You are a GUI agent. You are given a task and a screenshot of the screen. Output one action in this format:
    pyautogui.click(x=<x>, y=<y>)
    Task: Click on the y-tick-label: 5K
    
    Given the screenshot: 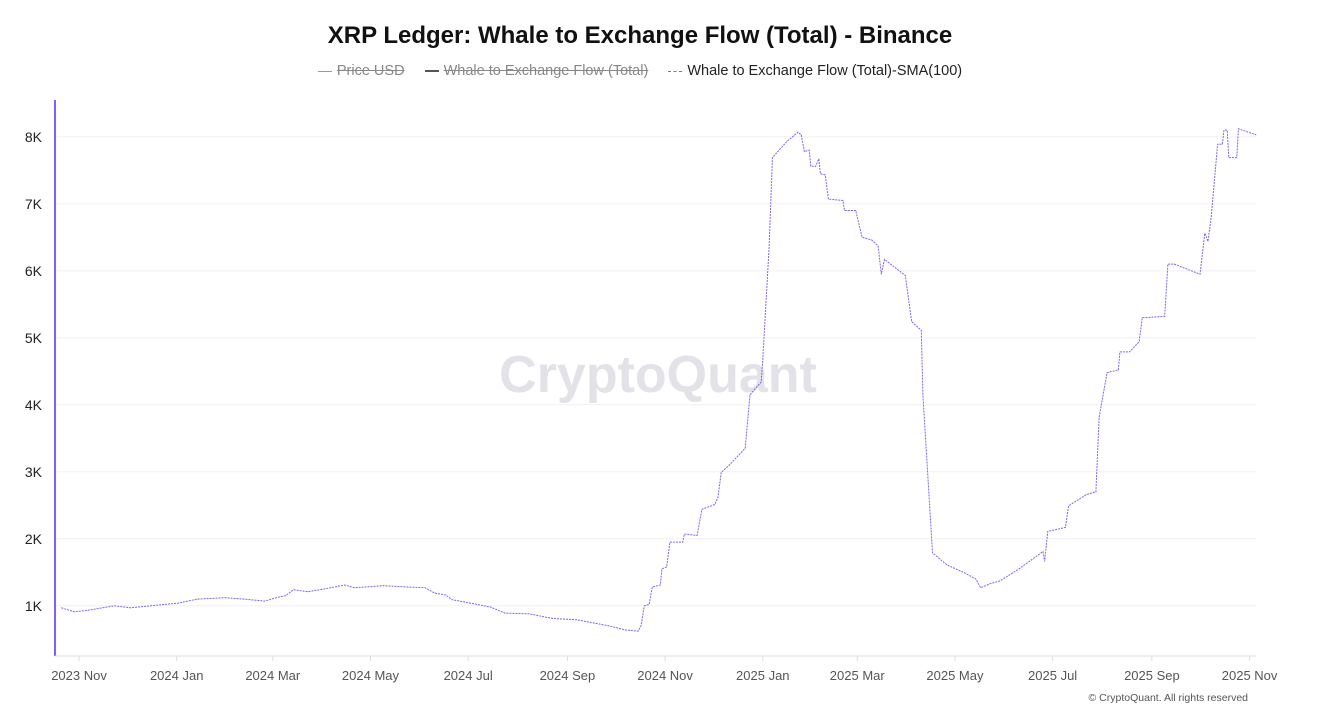 What is the action you would take?
    pyautogui.click(x=34, y=338)
    